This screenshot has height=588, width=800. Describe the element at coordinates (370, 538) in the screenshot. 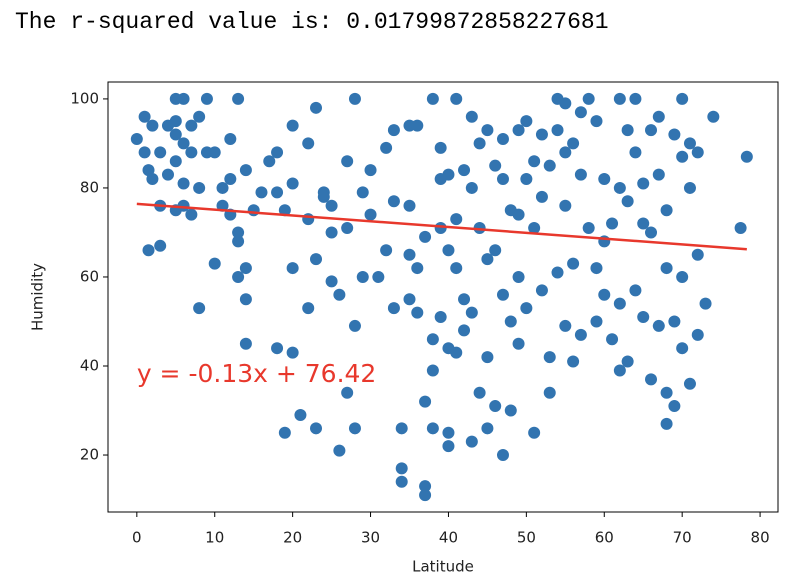

I see `x-tick-label: 30` at that location.